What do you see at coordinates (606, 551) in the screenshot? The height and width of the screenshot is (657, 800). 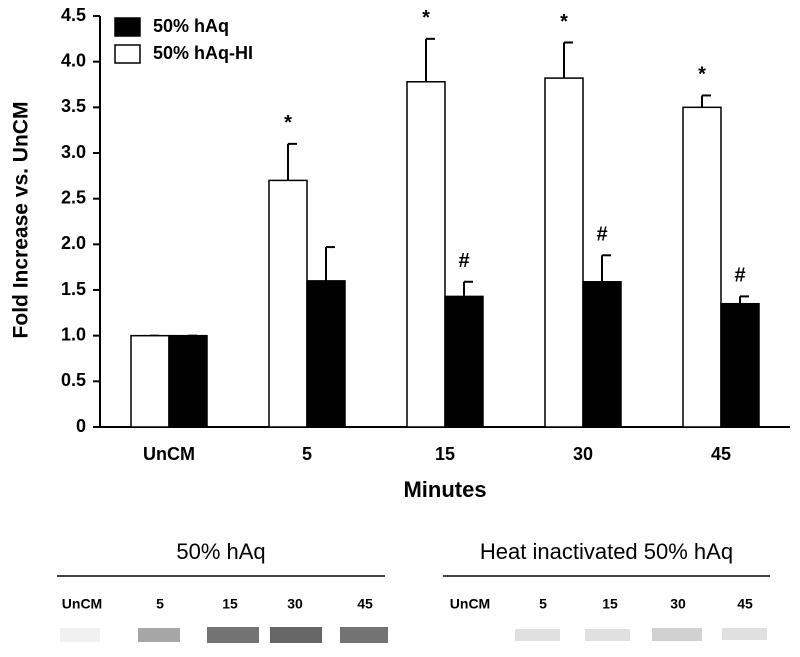 I see `blot-title: Heat inactivated 50% hAq` at bounding box center [606, 551].